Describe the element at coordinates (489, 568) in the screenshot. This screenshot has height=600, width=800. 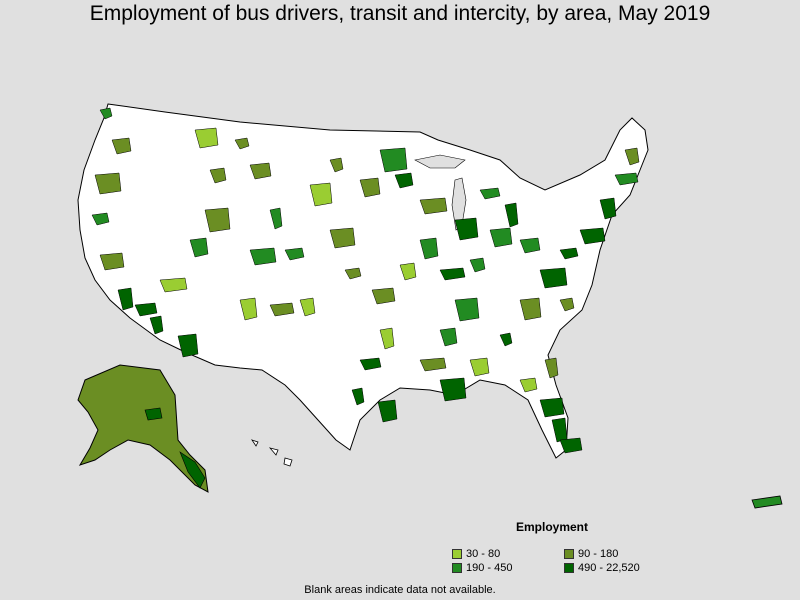
I see `legend-label-3: 190 - 450` at that location.